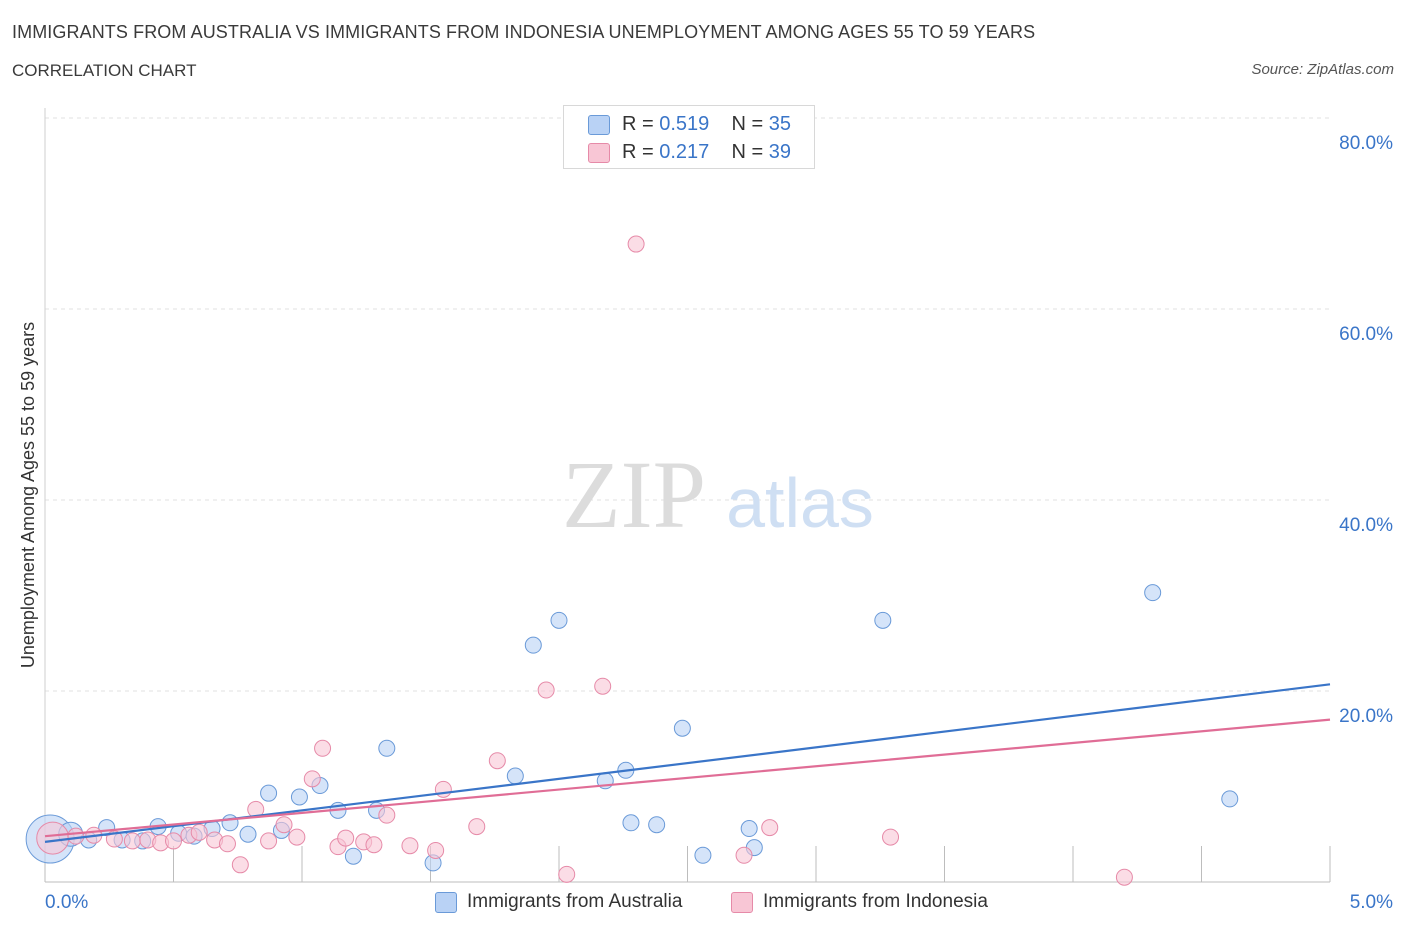  Describe the element at coordinates (800, 503) in the screenshot. I see `watermark-atlas: atlas` at that location.